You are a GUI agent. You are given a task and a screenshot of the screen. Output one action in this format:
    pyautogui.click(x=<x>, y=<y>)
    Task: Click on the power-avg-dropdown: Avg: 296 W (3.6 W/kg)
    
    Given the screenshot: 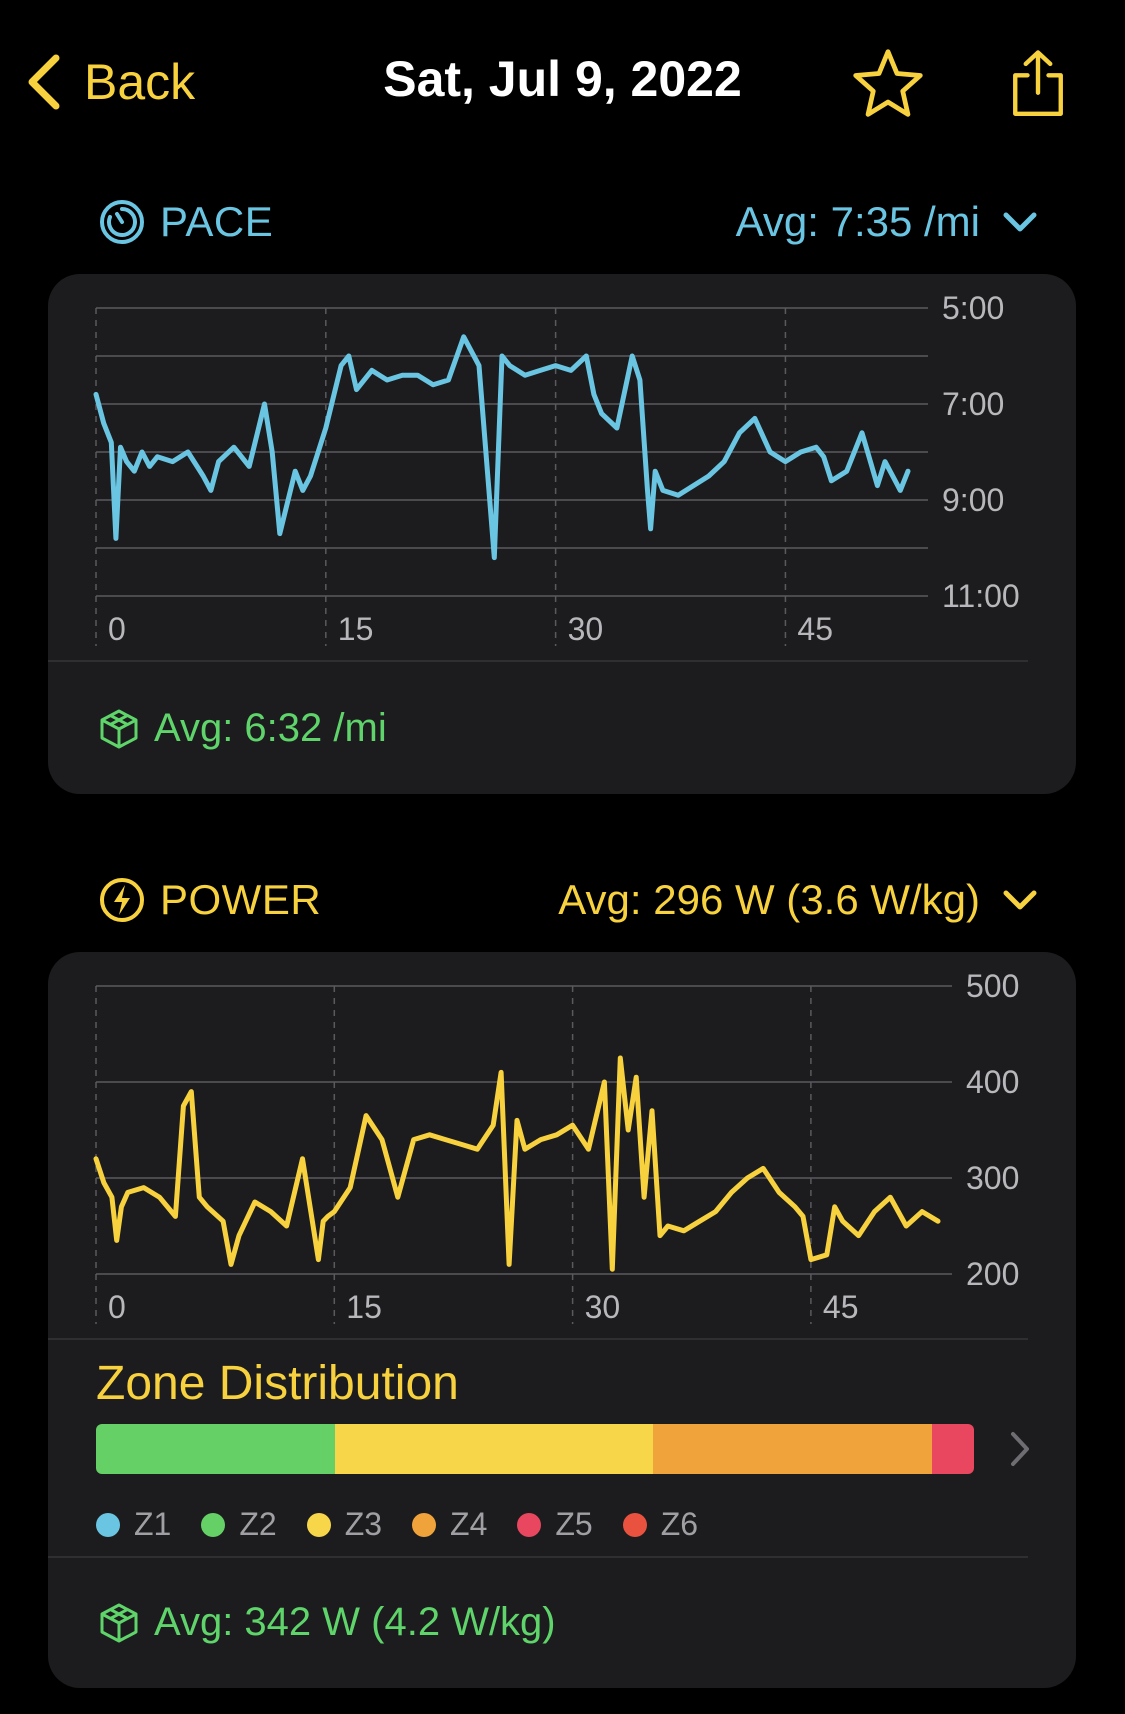 What is the action you would take?
    pyautogui.click(x=798, y=900)
    